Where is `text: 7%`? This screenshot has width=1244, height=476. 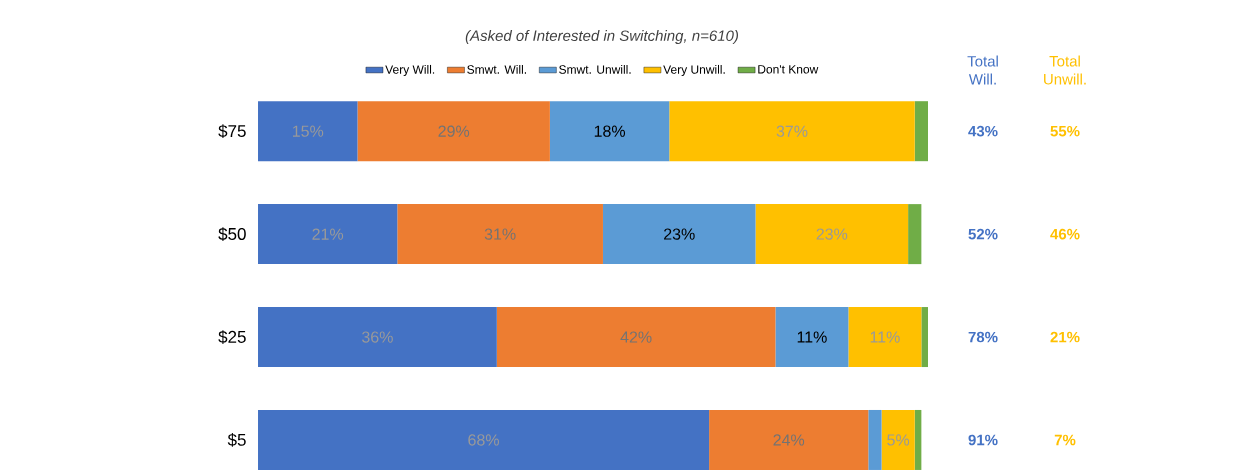
text: 7% is located at coordinates (1065, 440).